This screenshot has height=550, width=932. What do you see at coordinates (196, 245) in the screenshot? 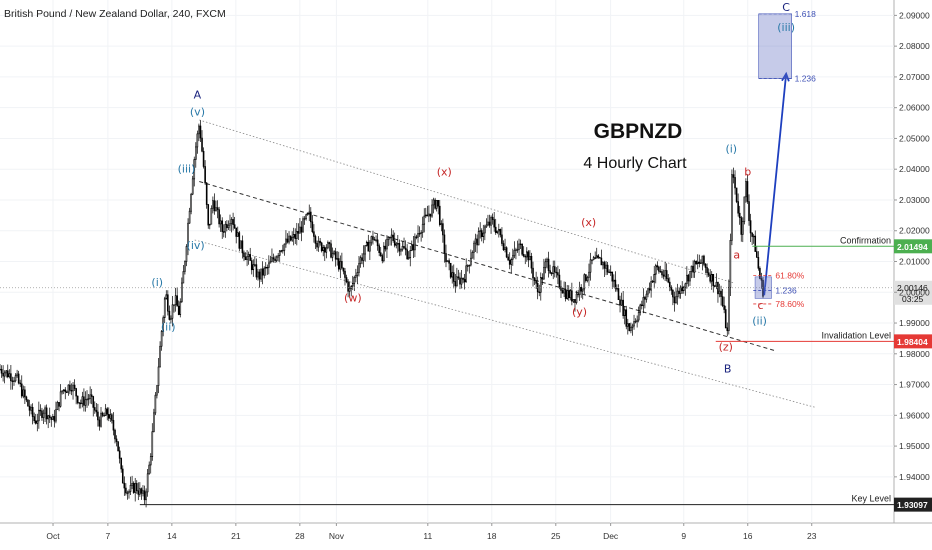
I see `wave-label: (iv)` at bounding box center [196, 245].